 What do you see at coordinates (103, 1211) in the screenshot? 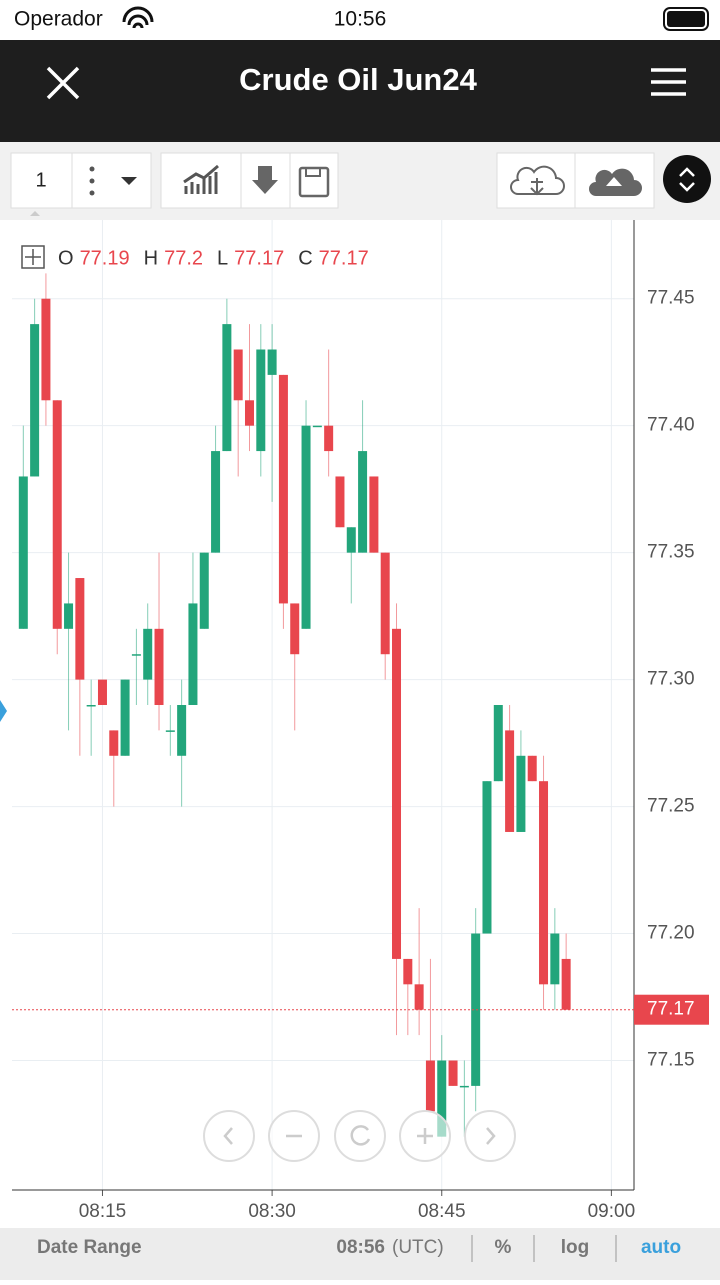
I see `x-tick-label: 08:15` at bounding box center [103, 1211].